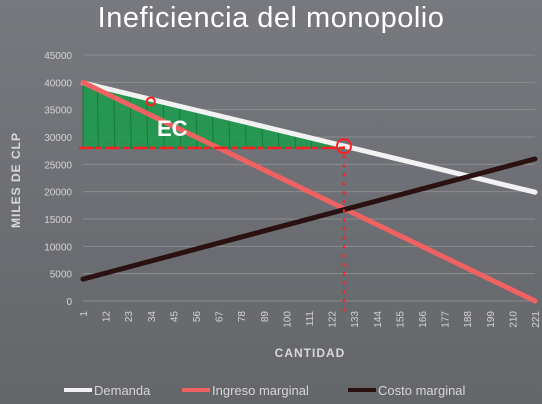 The height and width of the screenshot is (404, 542). What do you see at coordinates (58, 193) in the screenshot?
I see `y-tick-label: 20000` at bounding box center [58, 193].